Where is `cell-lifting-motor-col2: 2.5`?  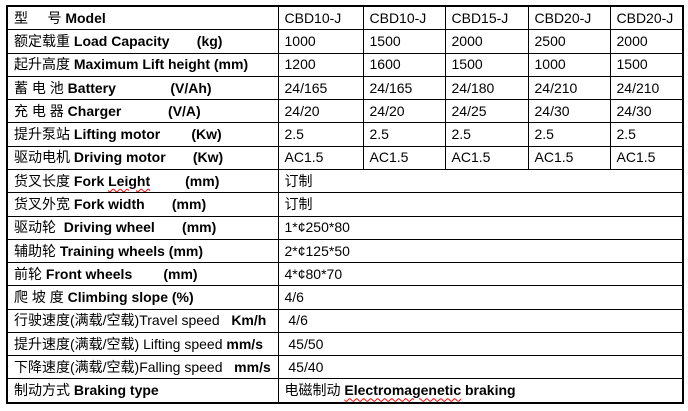 cell-lifting-motor-col2: 2.5 is located at coordinates (404, 134).